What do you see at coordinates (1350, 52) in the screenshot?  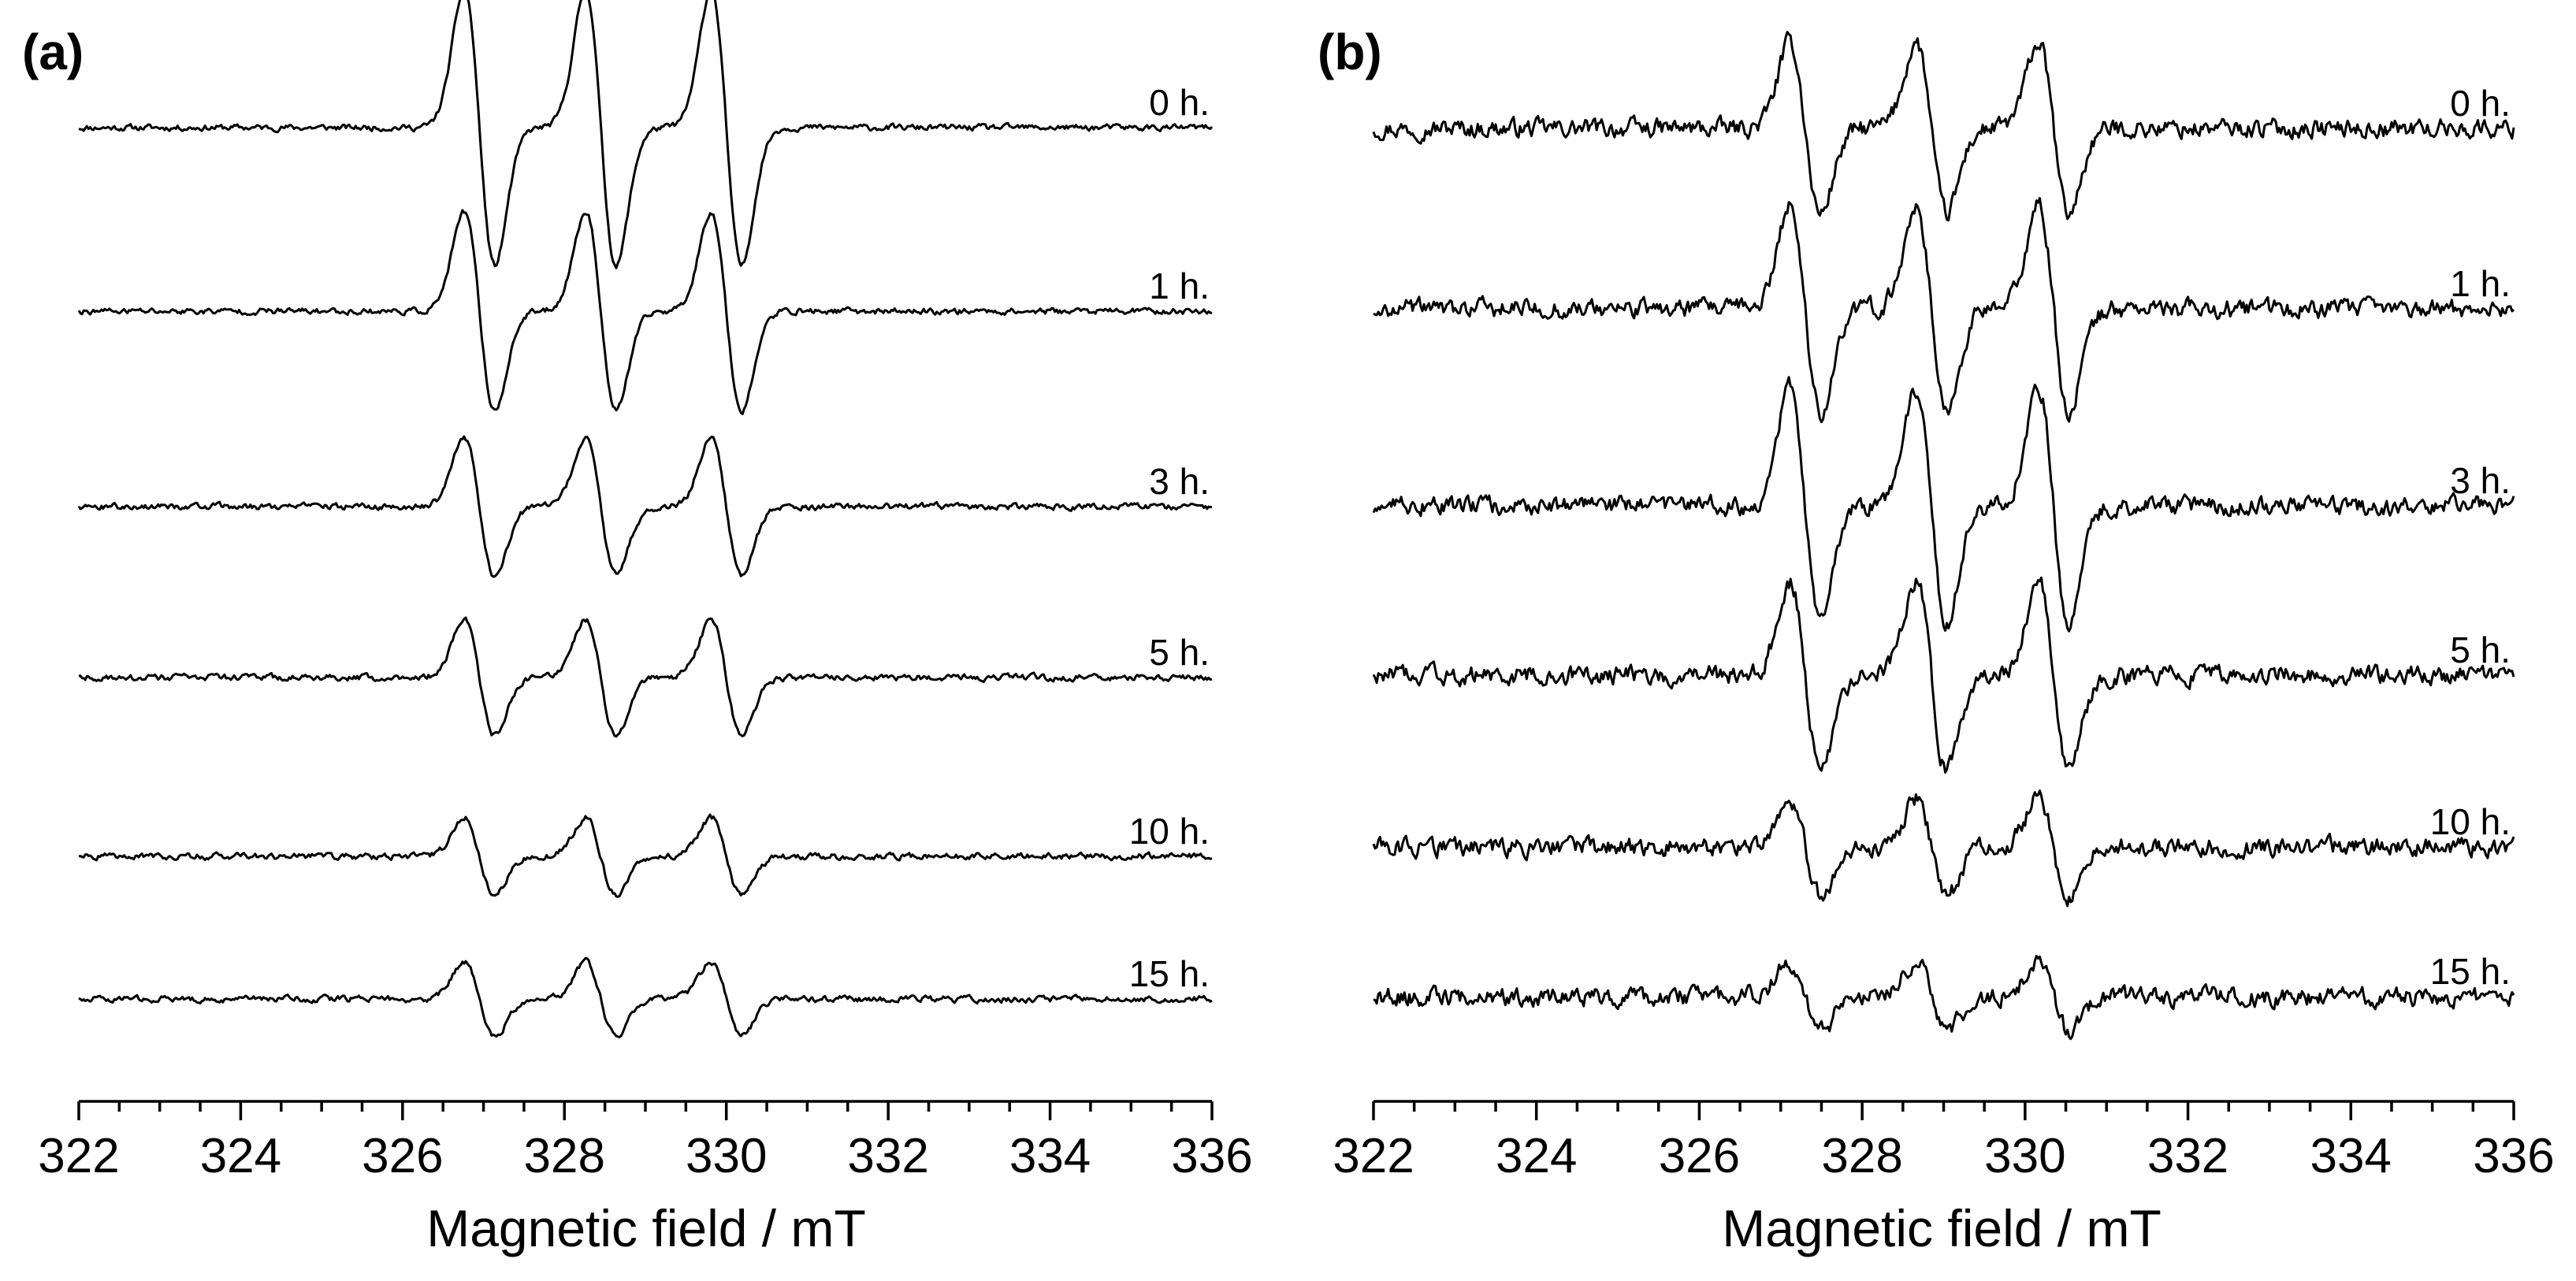 I see `panel-b-label: (b)` at bounding box center [1350, 52].